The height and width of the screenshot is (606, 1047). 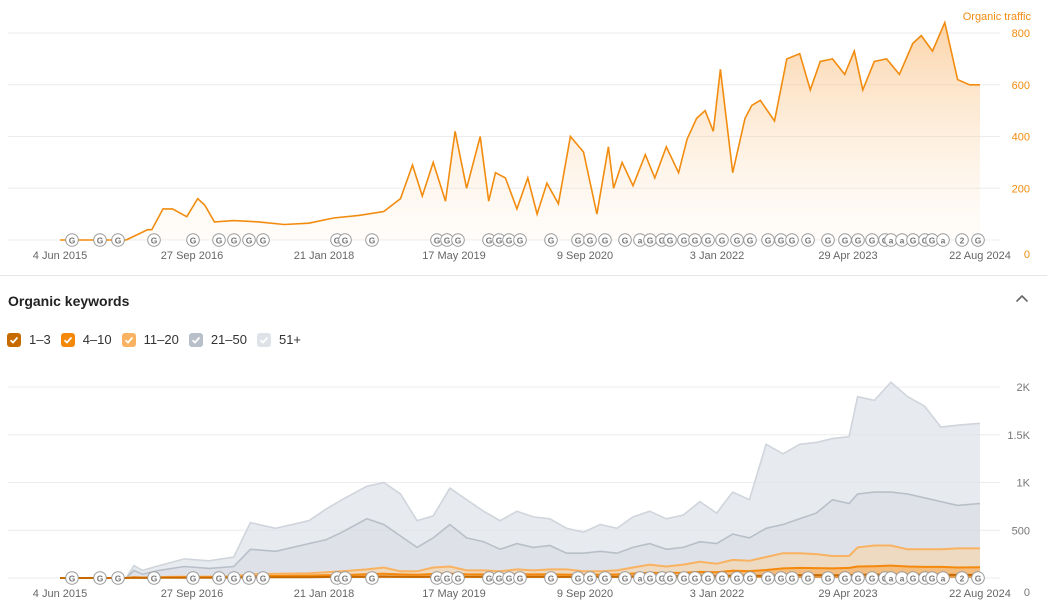 What do you see at coordinates (1021, 86) in the screenshot?
I see `y-tick-label: 600` at bounding box center [1021, 86].